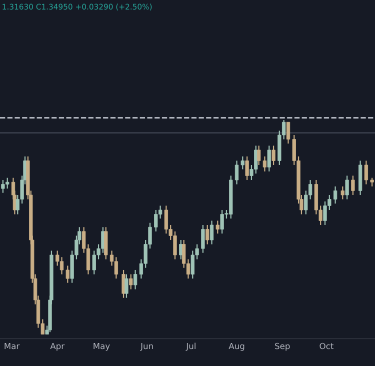 The width and height of the screenshot is (375, 366). What do you see at coordinates (191, 346) in the screenshot?
I see `x-tick-label: Jul` at bounding box center [191, 346].